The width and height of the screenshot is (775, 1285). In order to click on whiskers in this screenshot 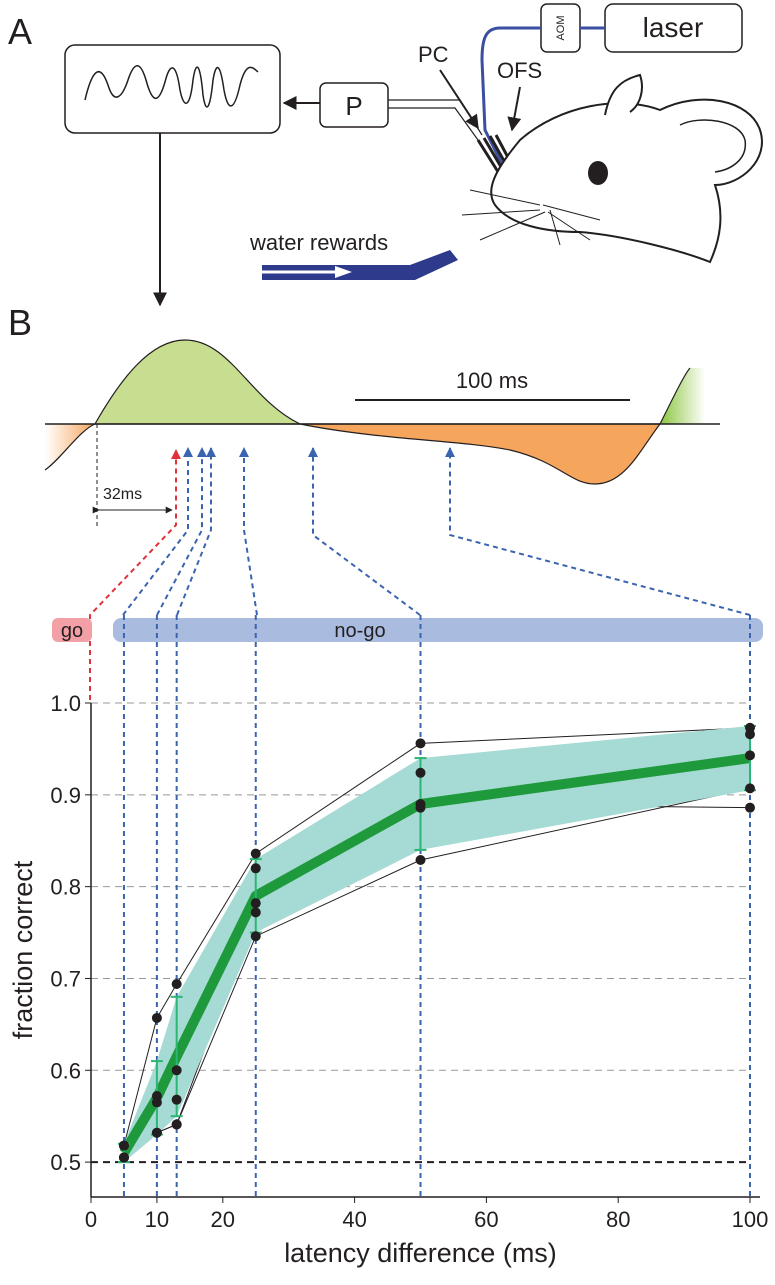, I will do `click(531, 217)`.